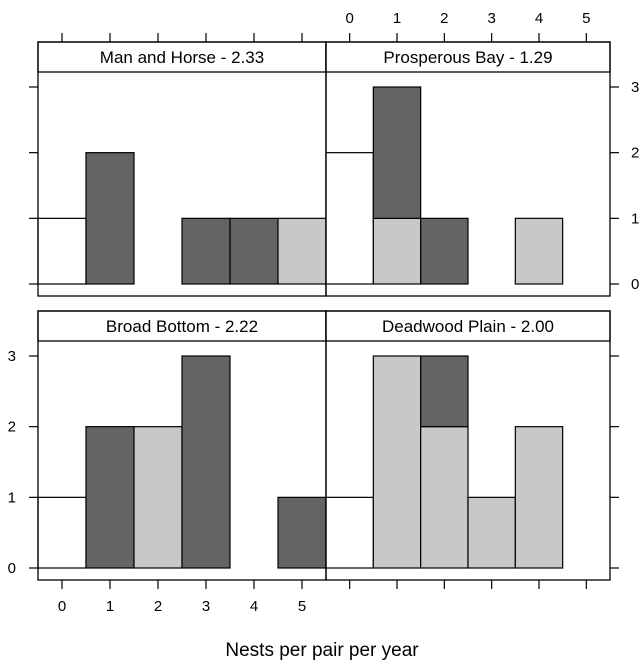 Image resolution: width=643 pixels, height=667 pixels. Describe the element at coordinates (468, 326) in the screenshot. I see `panel-title: Deadwood Plain - 2.00` at that location.